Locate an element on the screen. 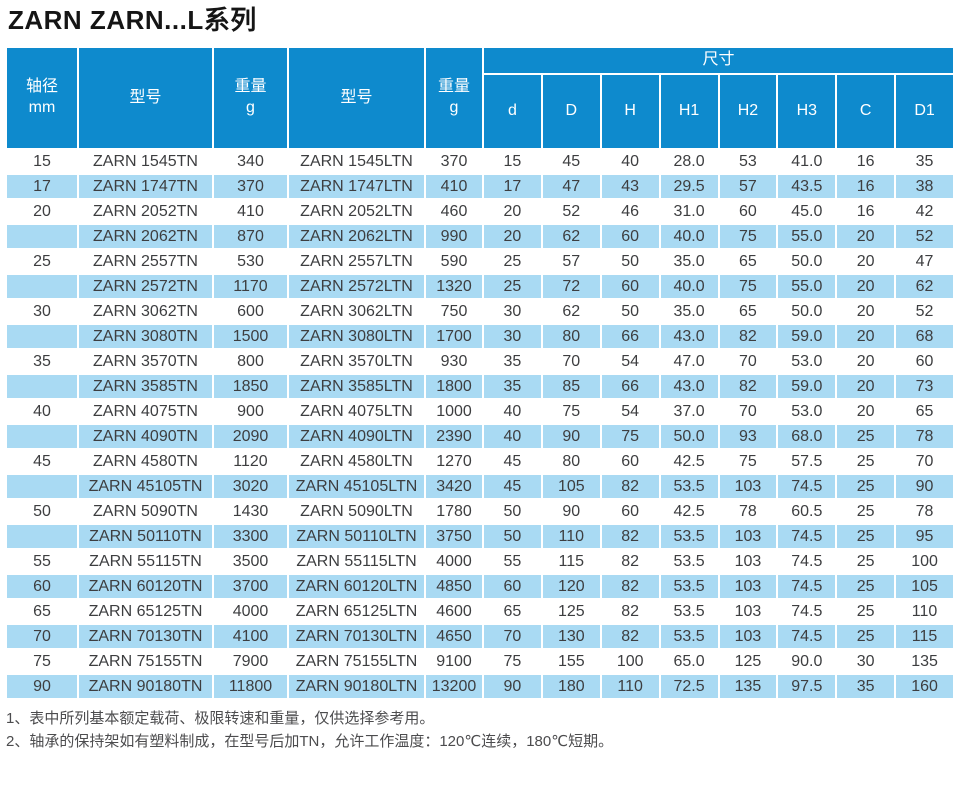  dim-d1-cell: 60 is located at coordinates (924, 361).